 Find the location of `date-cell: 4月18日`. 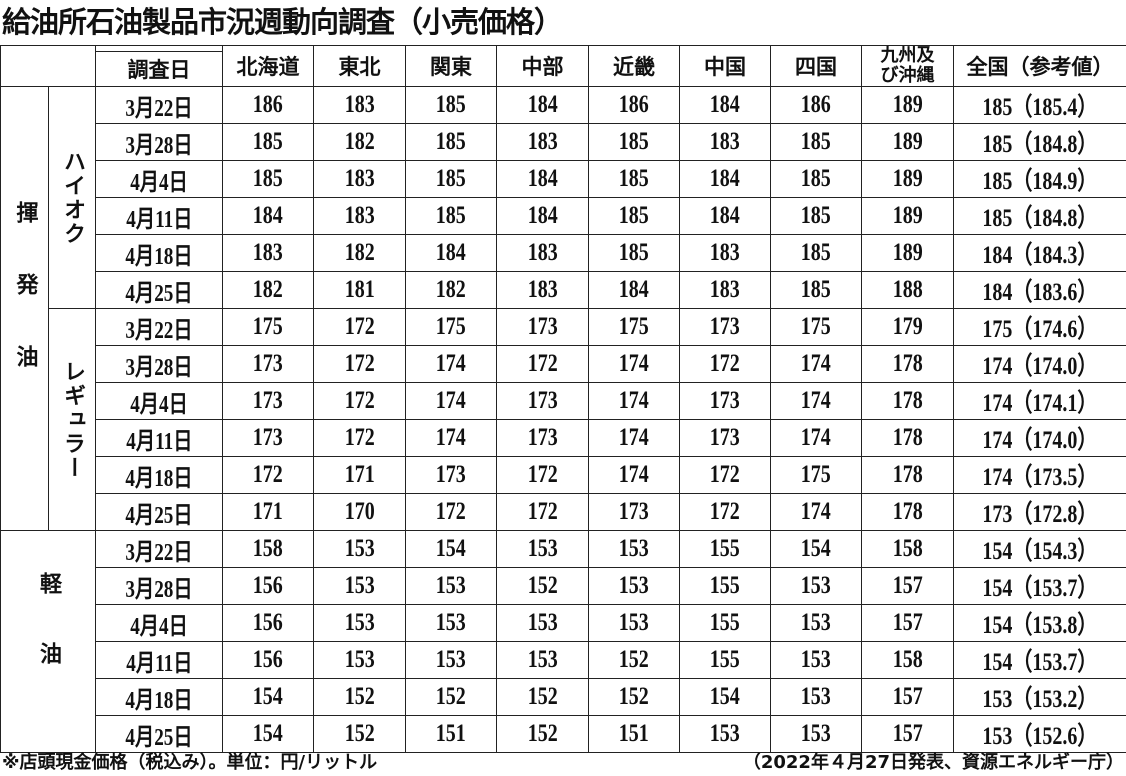

date-cell: 4月18日 is located at coordinates (159, 475).